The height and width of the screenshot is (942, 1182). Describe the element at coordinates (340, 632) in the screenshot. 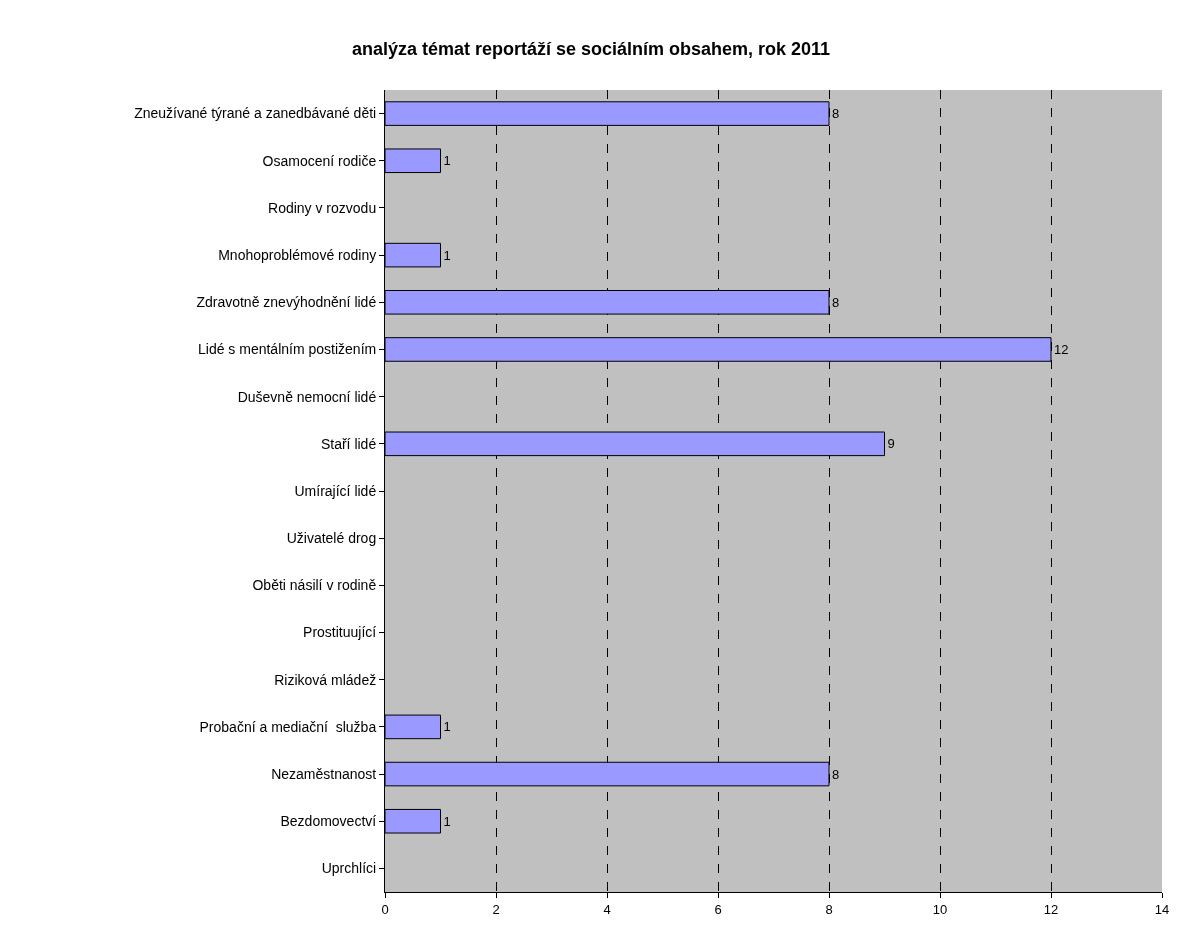

I see `y-tick-label: Prostituující` at that location.